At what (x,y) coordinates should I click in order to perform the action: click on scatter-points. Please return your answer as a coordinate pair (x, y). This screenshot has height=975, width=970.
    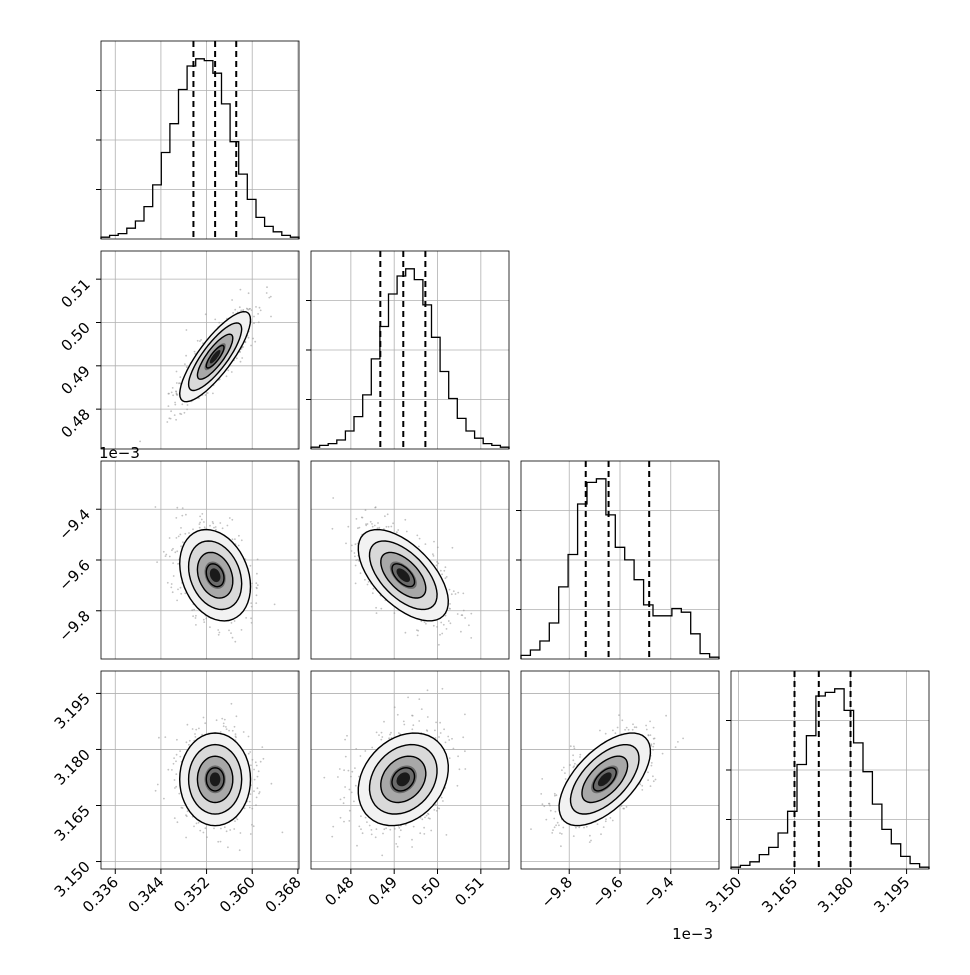
    Looking at the image, I should click on (205, 364).